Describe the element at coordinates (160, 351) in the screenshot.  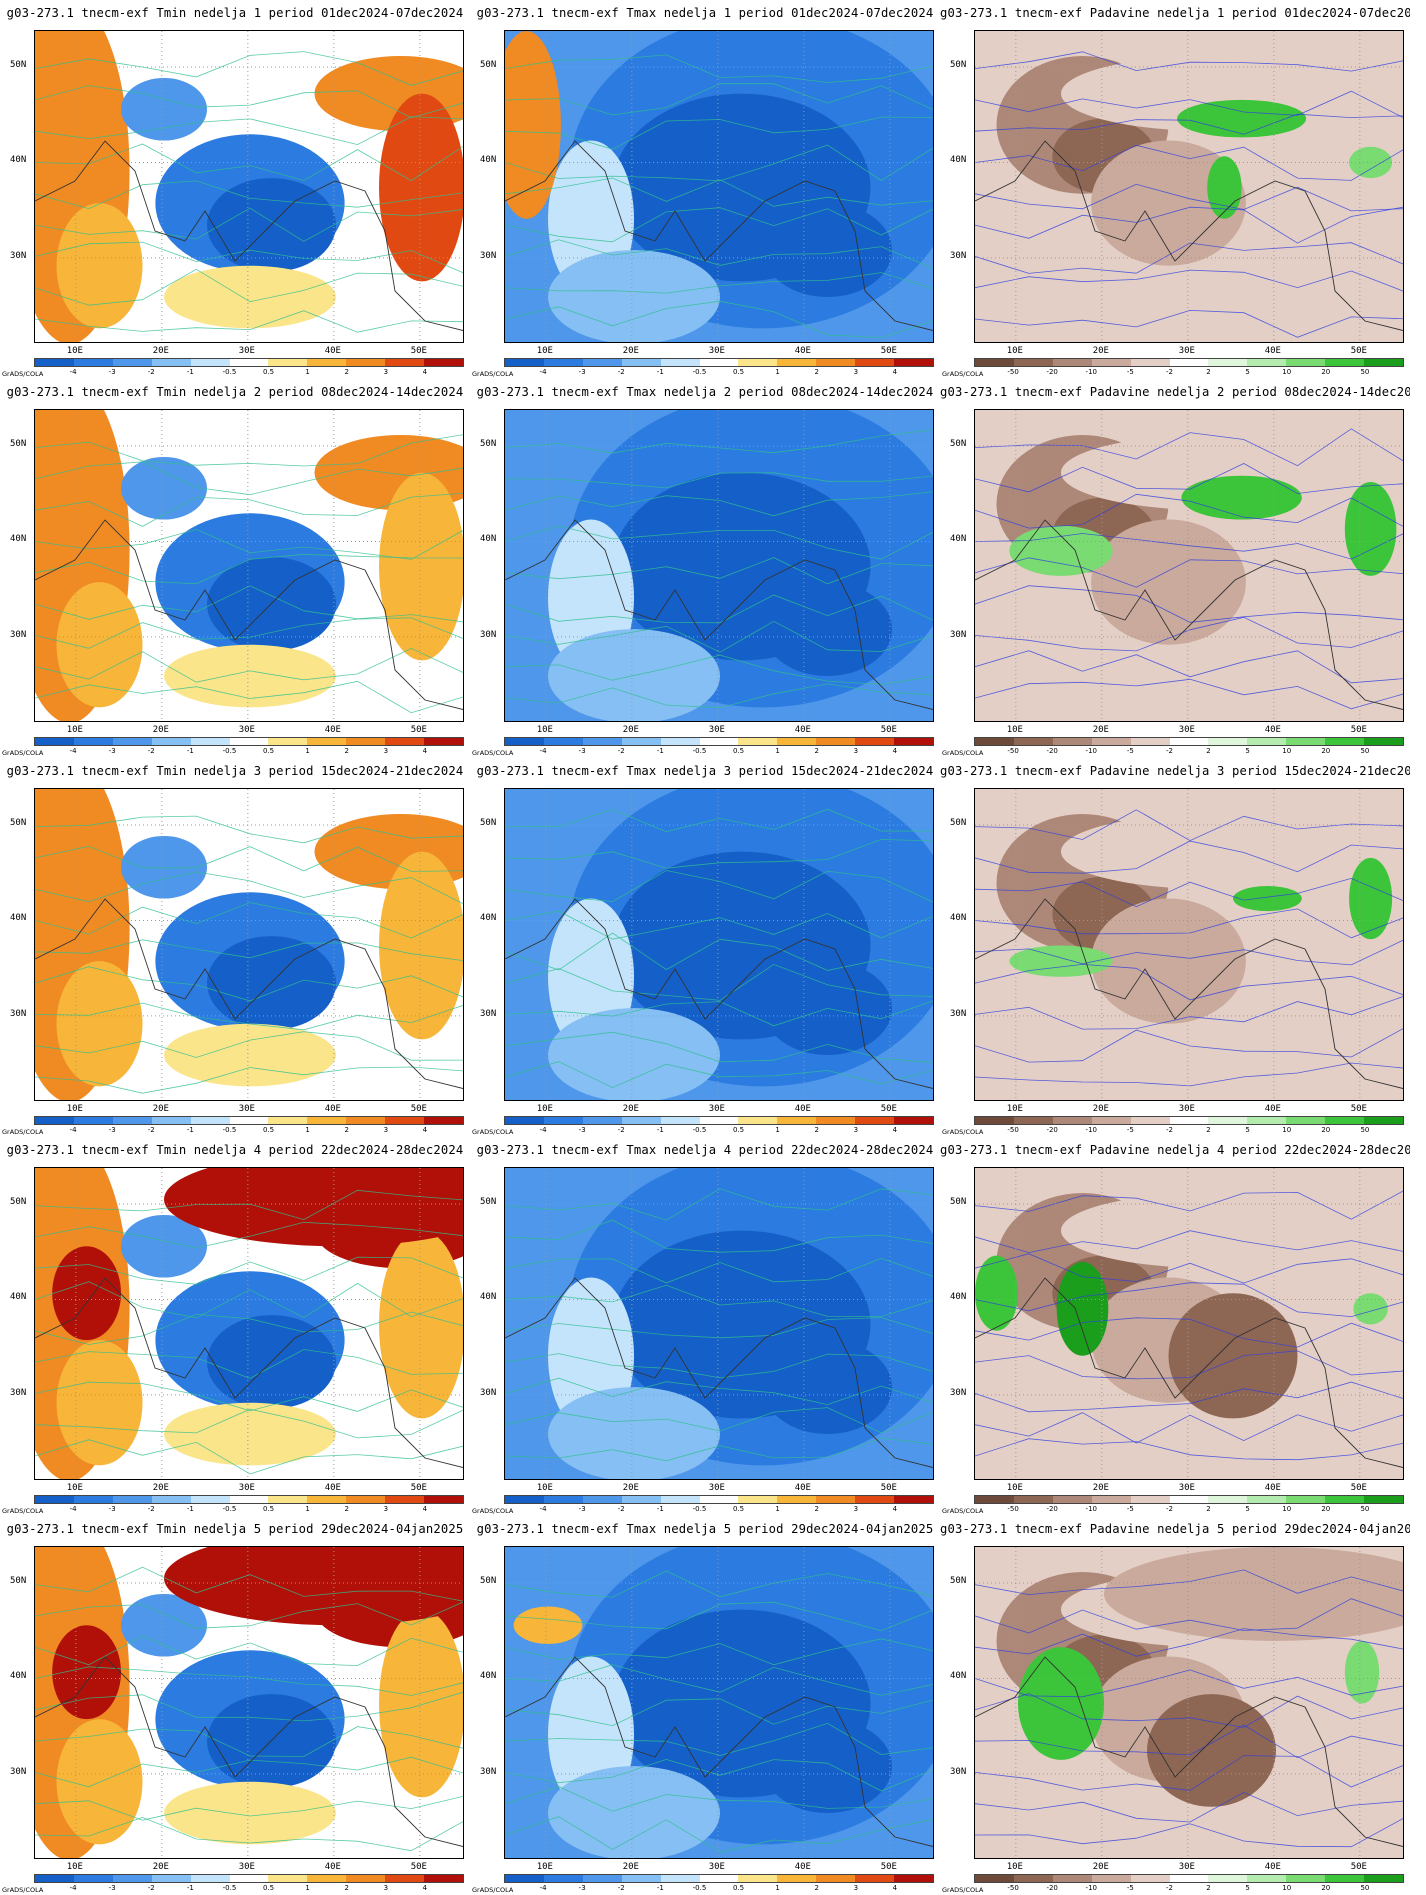
I see `longitude-label: 20E` at that location.